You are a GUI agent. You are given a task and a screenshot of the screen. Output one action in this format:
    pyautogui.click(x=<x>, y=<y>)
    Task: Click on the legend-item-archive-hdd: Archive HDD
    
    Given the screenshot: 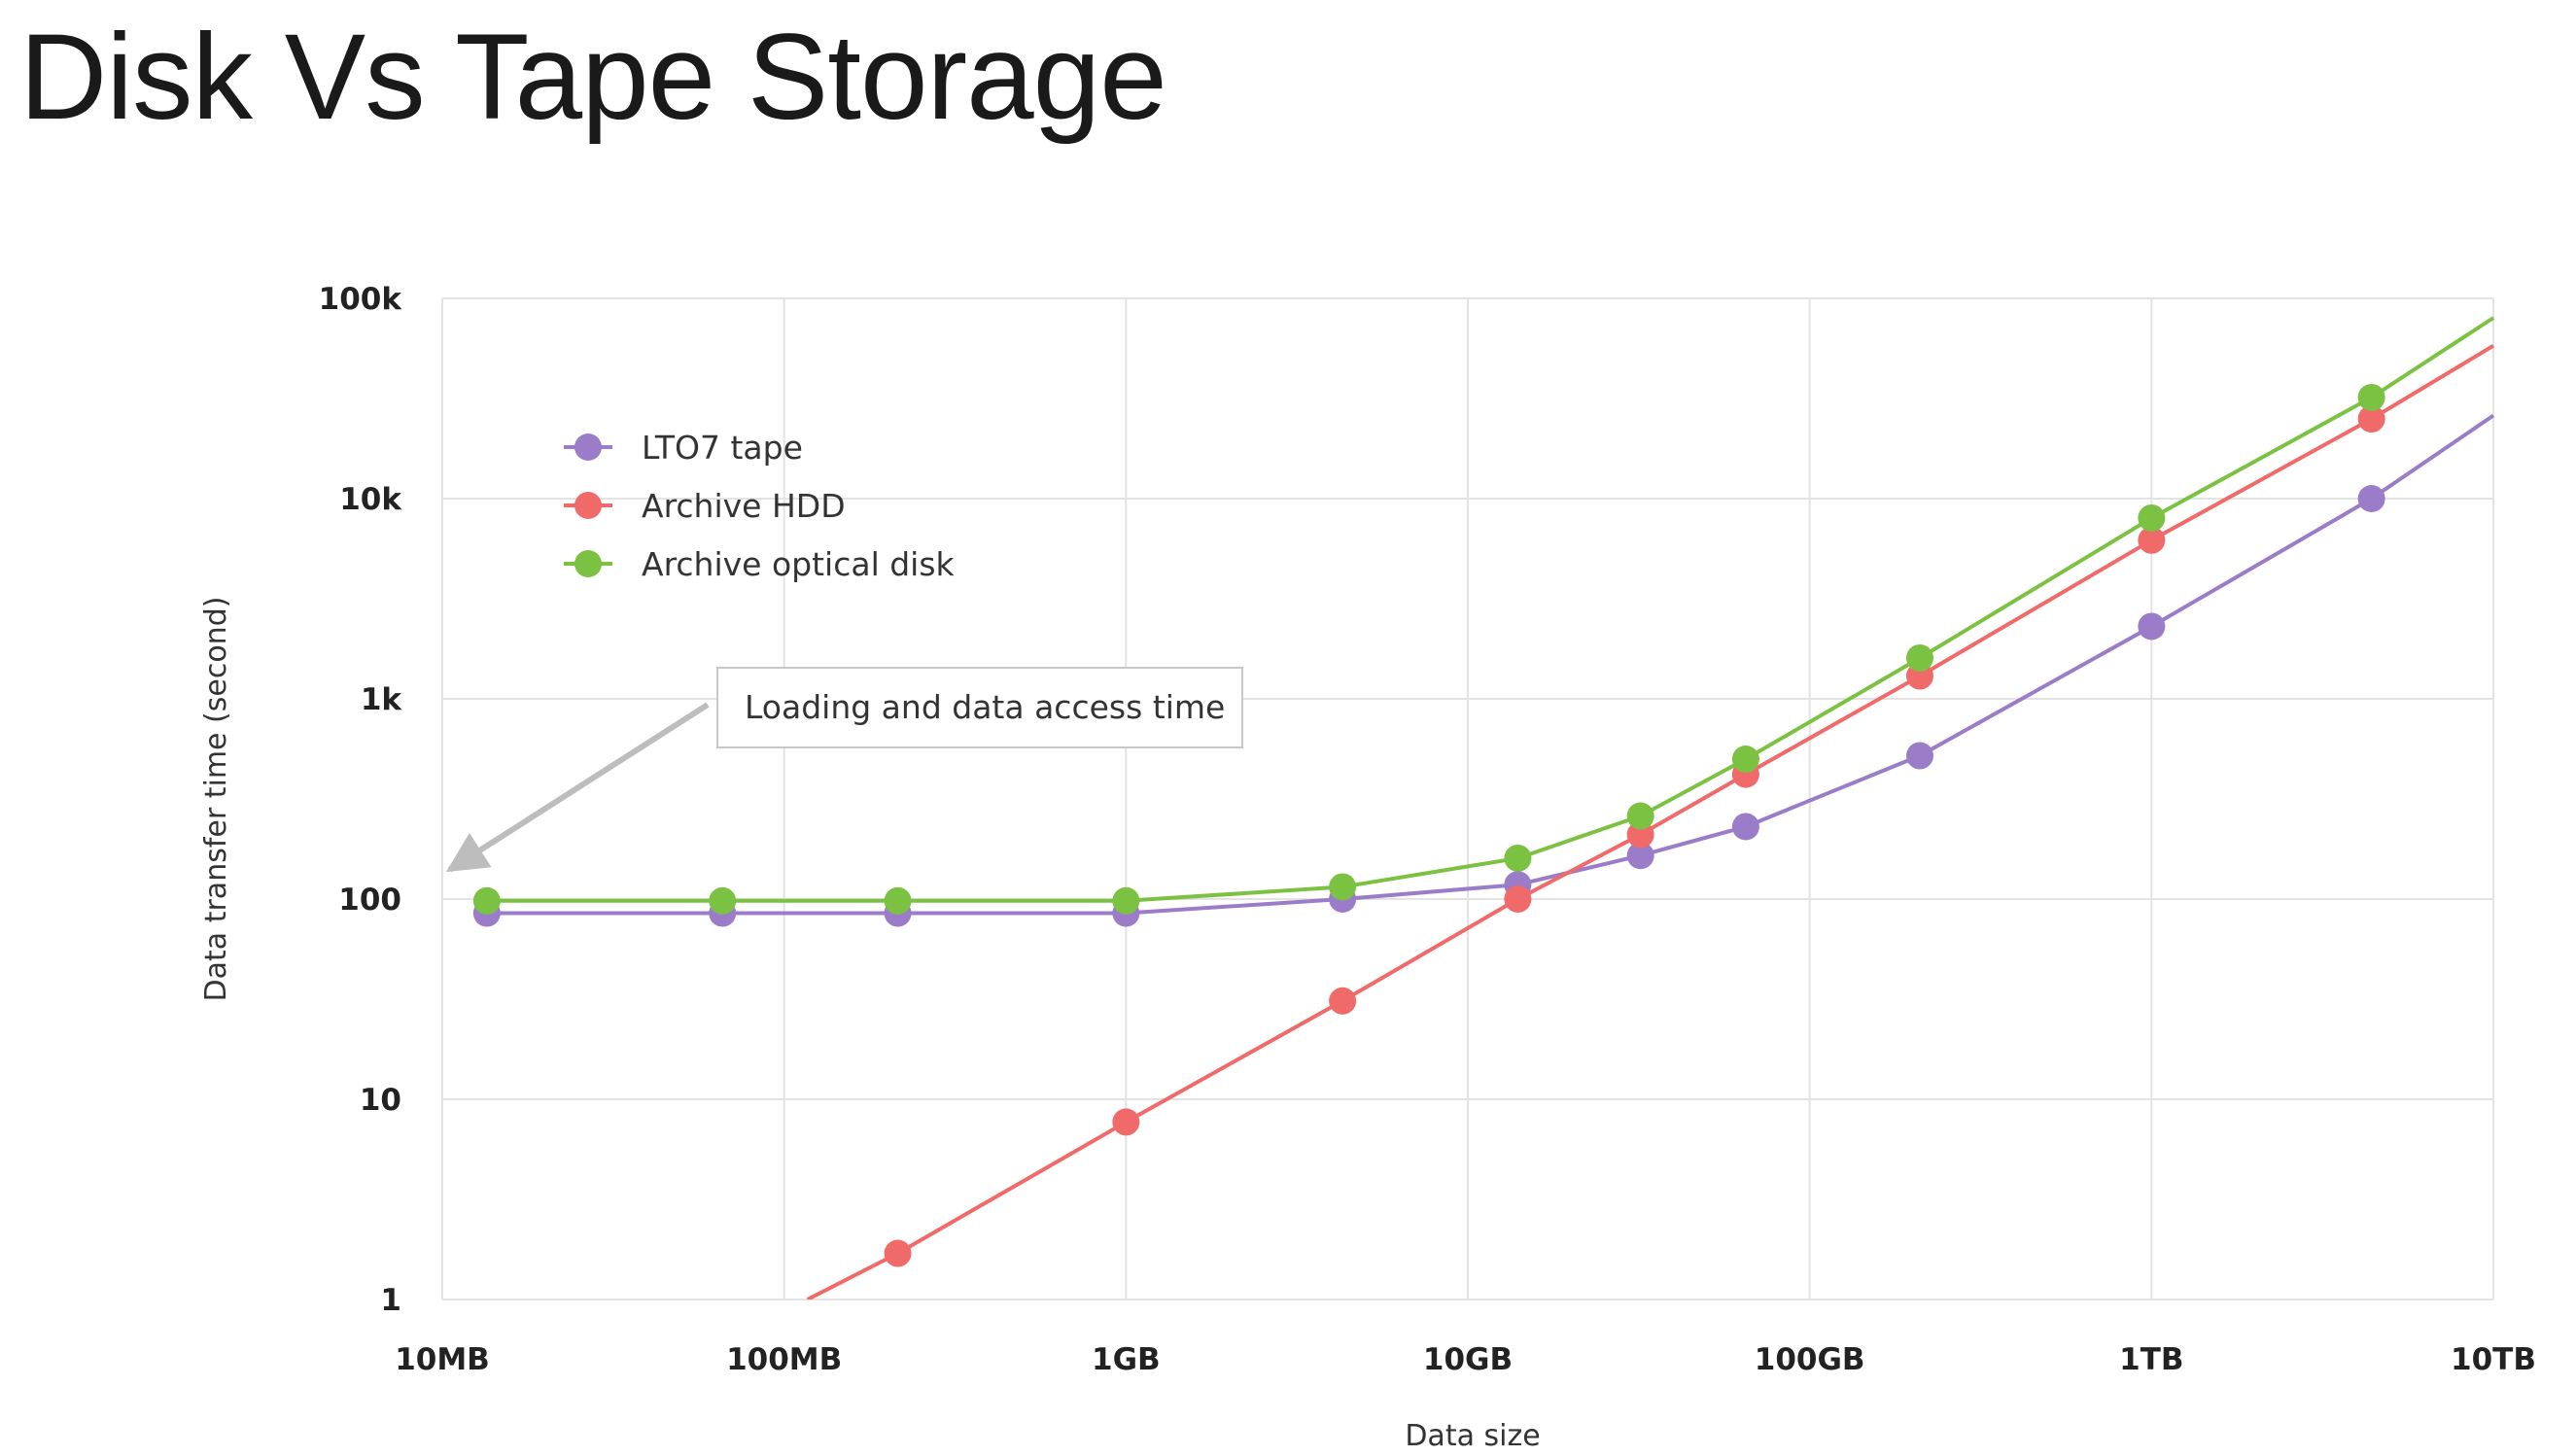 What is the action you would take?
    pyautogui.click(x=705, y=506)
    